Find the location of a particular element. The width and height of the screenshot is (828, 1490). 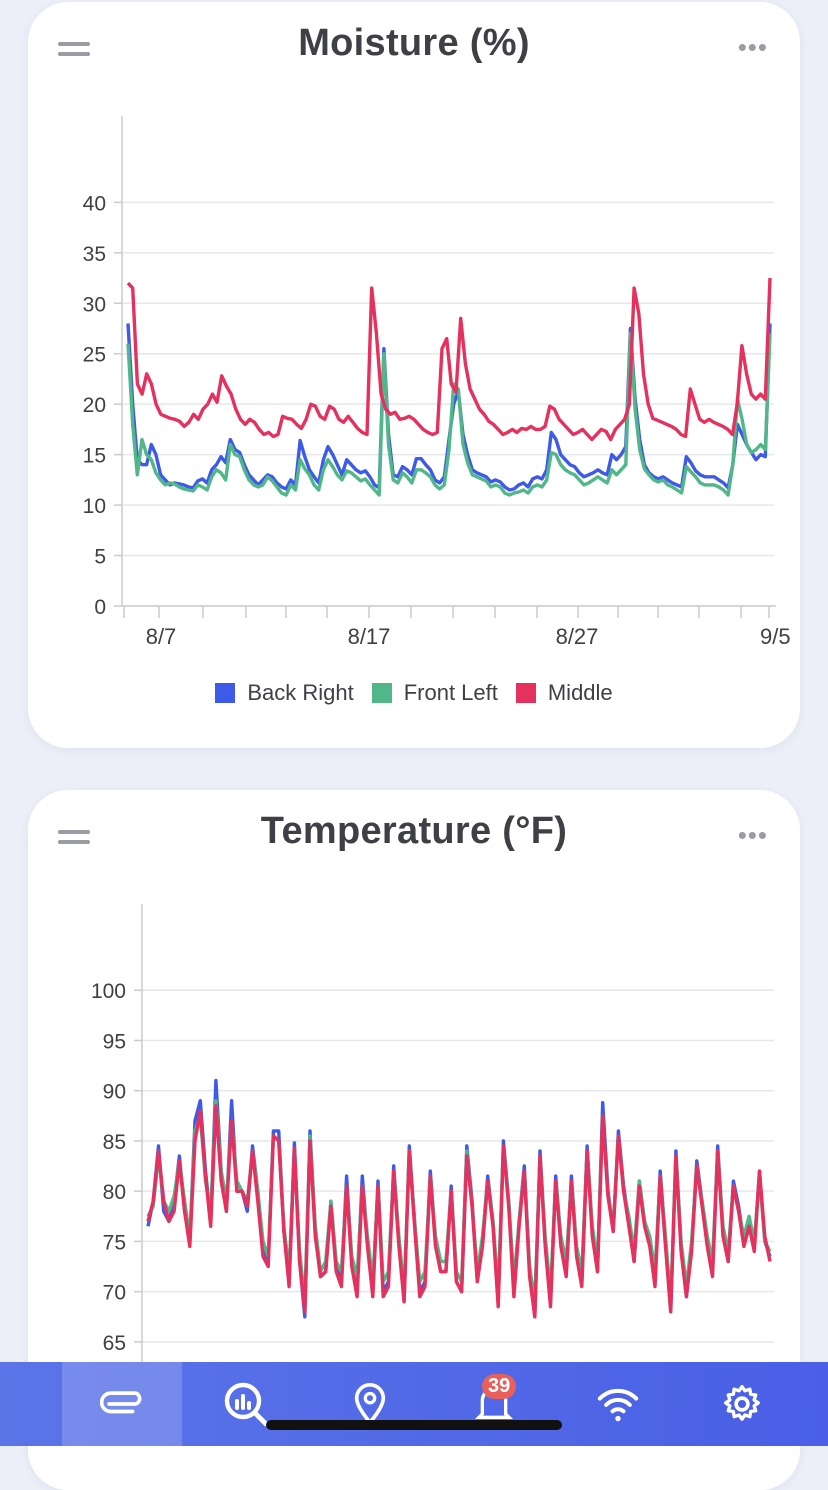

y-tick-label: 20 is located at coordinates (94, 405).